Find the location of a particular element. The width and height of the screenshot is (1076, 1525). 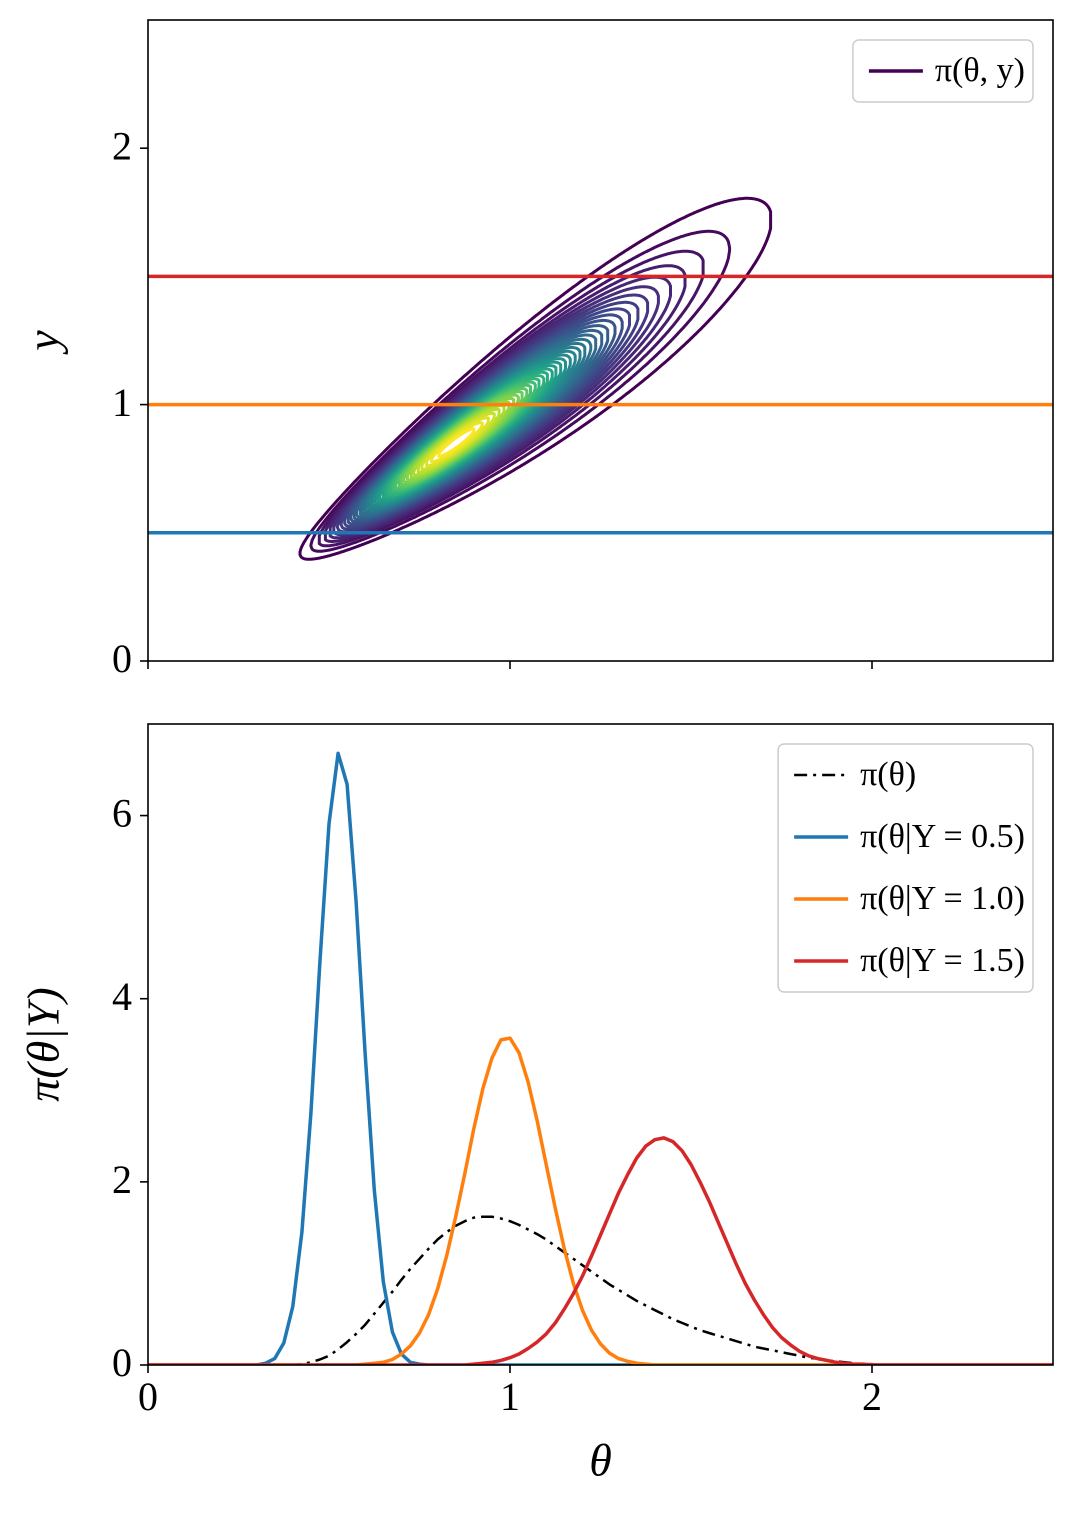

x-tick-label: 2 is located at coordinates (872, 1396).